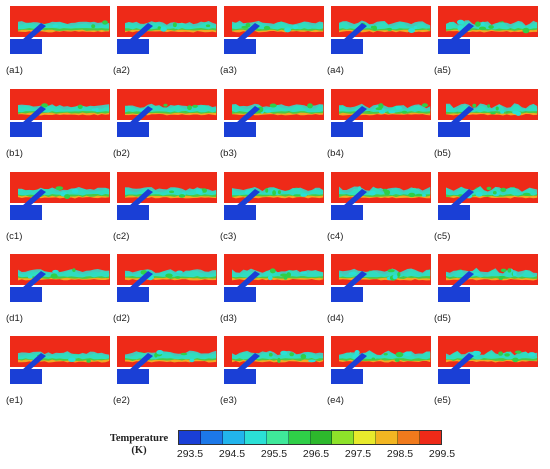 The image size is (550, 469). What do you see at coordinates (442, 454) in the screenshot?
I see `colorbar-tick-label: 299.5` at bounding box center [442, 454].